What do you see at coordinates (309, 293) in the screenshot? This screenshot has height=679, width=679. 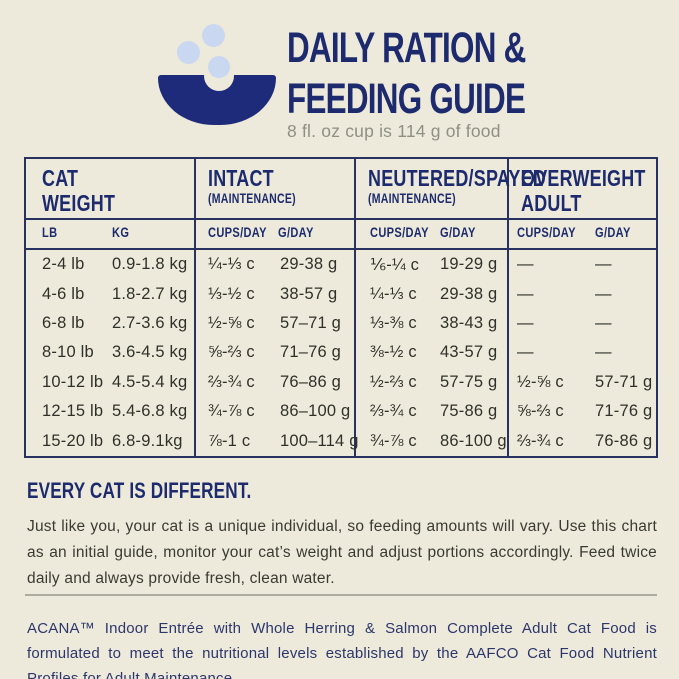 I see `cell-intact-g: 38-57 g` at bounding box center [309, 293].